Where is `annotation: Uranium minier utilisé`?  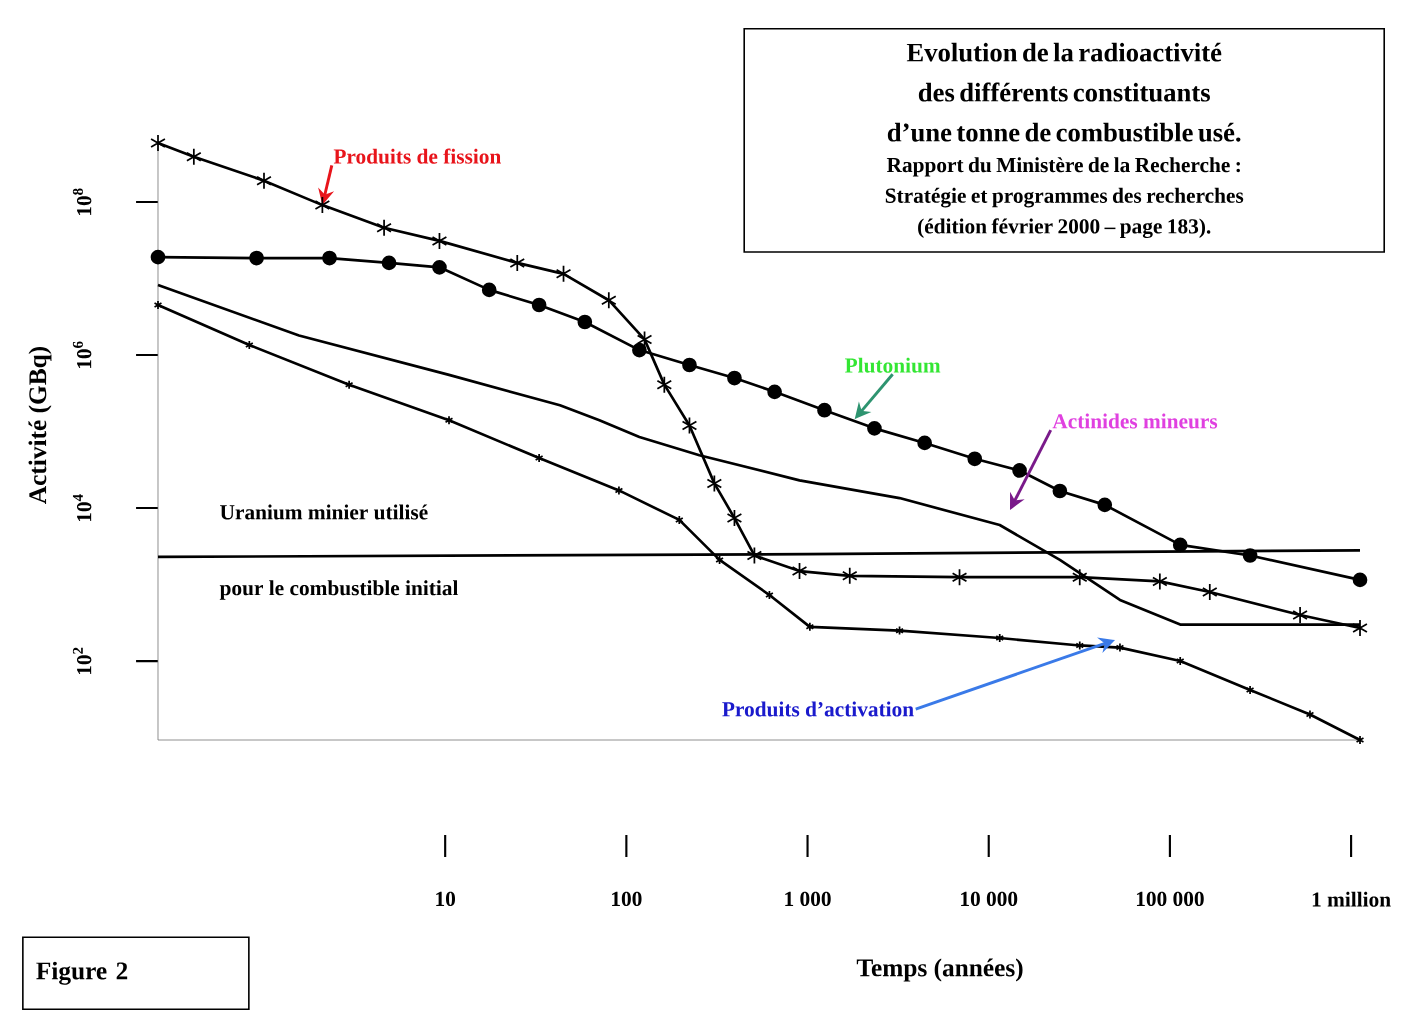
annotation: Uranium minier utilisé is located at coordinates (324, 512).